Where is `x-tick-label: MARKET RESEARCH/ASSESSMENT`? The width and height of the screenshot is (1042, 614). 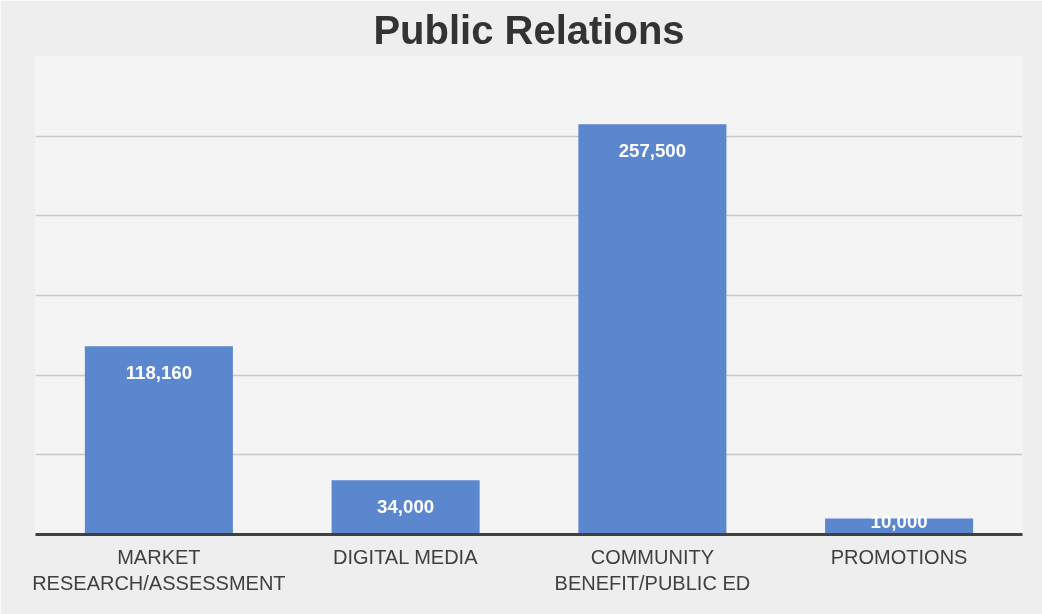 x-tick-label: MARKET RESEARCH/ASSESSMENT is located at coordinates (159, 569).